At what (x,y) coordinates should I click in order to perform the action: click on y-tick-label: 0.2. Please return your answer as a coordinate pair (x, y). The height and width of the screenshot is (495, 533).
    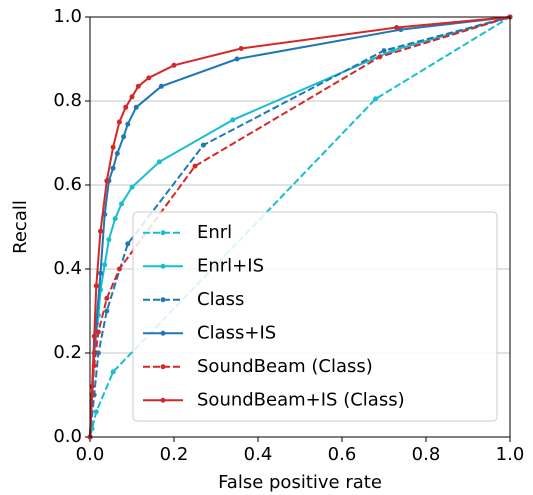
    Looking at the image, I should click on (67, 352).